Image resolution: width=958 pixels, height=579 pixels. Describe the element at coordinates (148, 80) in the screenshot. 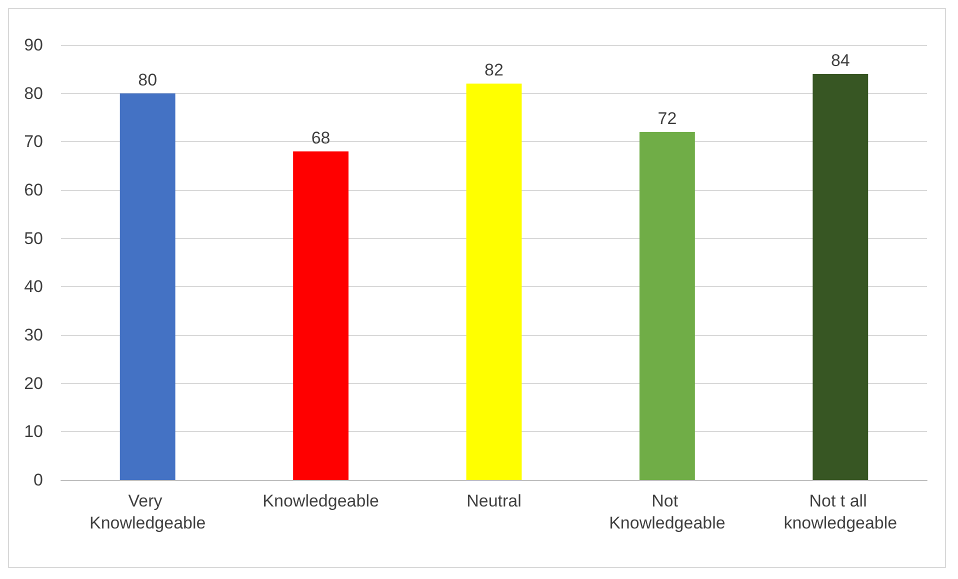

I see `data-label: 80` at that location.